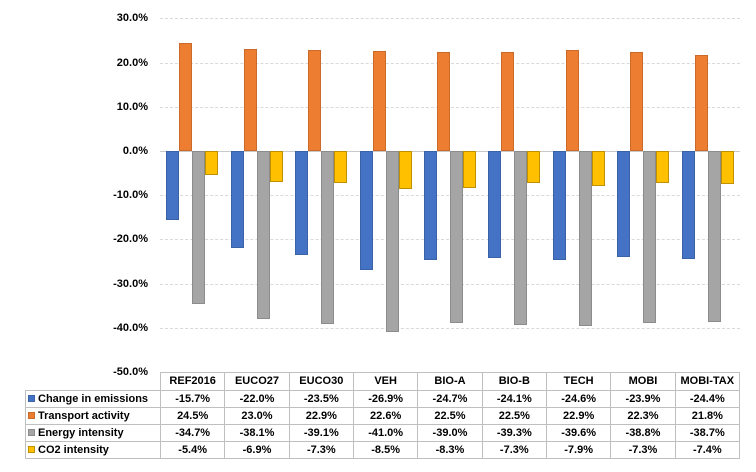 The width and height of the screenshot is (756, 472). Describe the element at coordinates (276, 166) in the screenshot. I see `bar-co2-intensity-euco27` at that location.